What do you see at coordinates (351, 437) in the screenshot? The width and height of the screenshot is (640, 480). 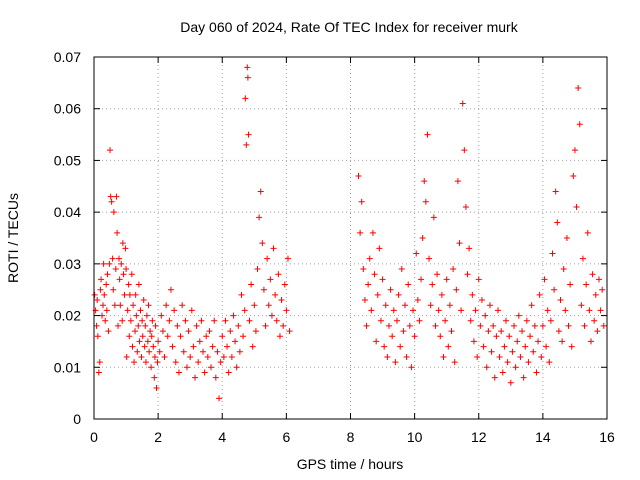 I see `x-tick-label: 8` at bounding box center [351, 437].